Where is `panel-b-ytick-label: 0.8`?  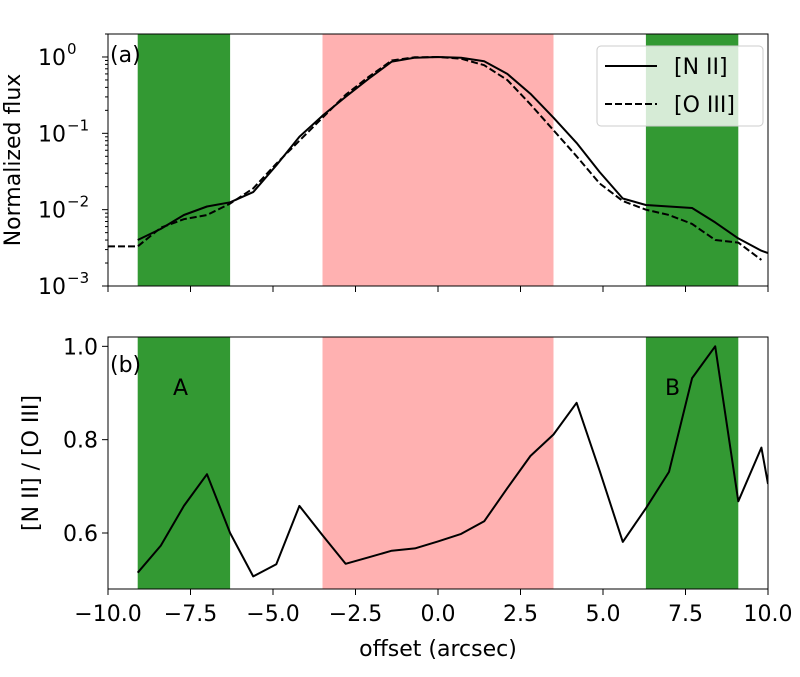
panel-b-ytick-label: 0.8 is located at coordinates (80, 441).